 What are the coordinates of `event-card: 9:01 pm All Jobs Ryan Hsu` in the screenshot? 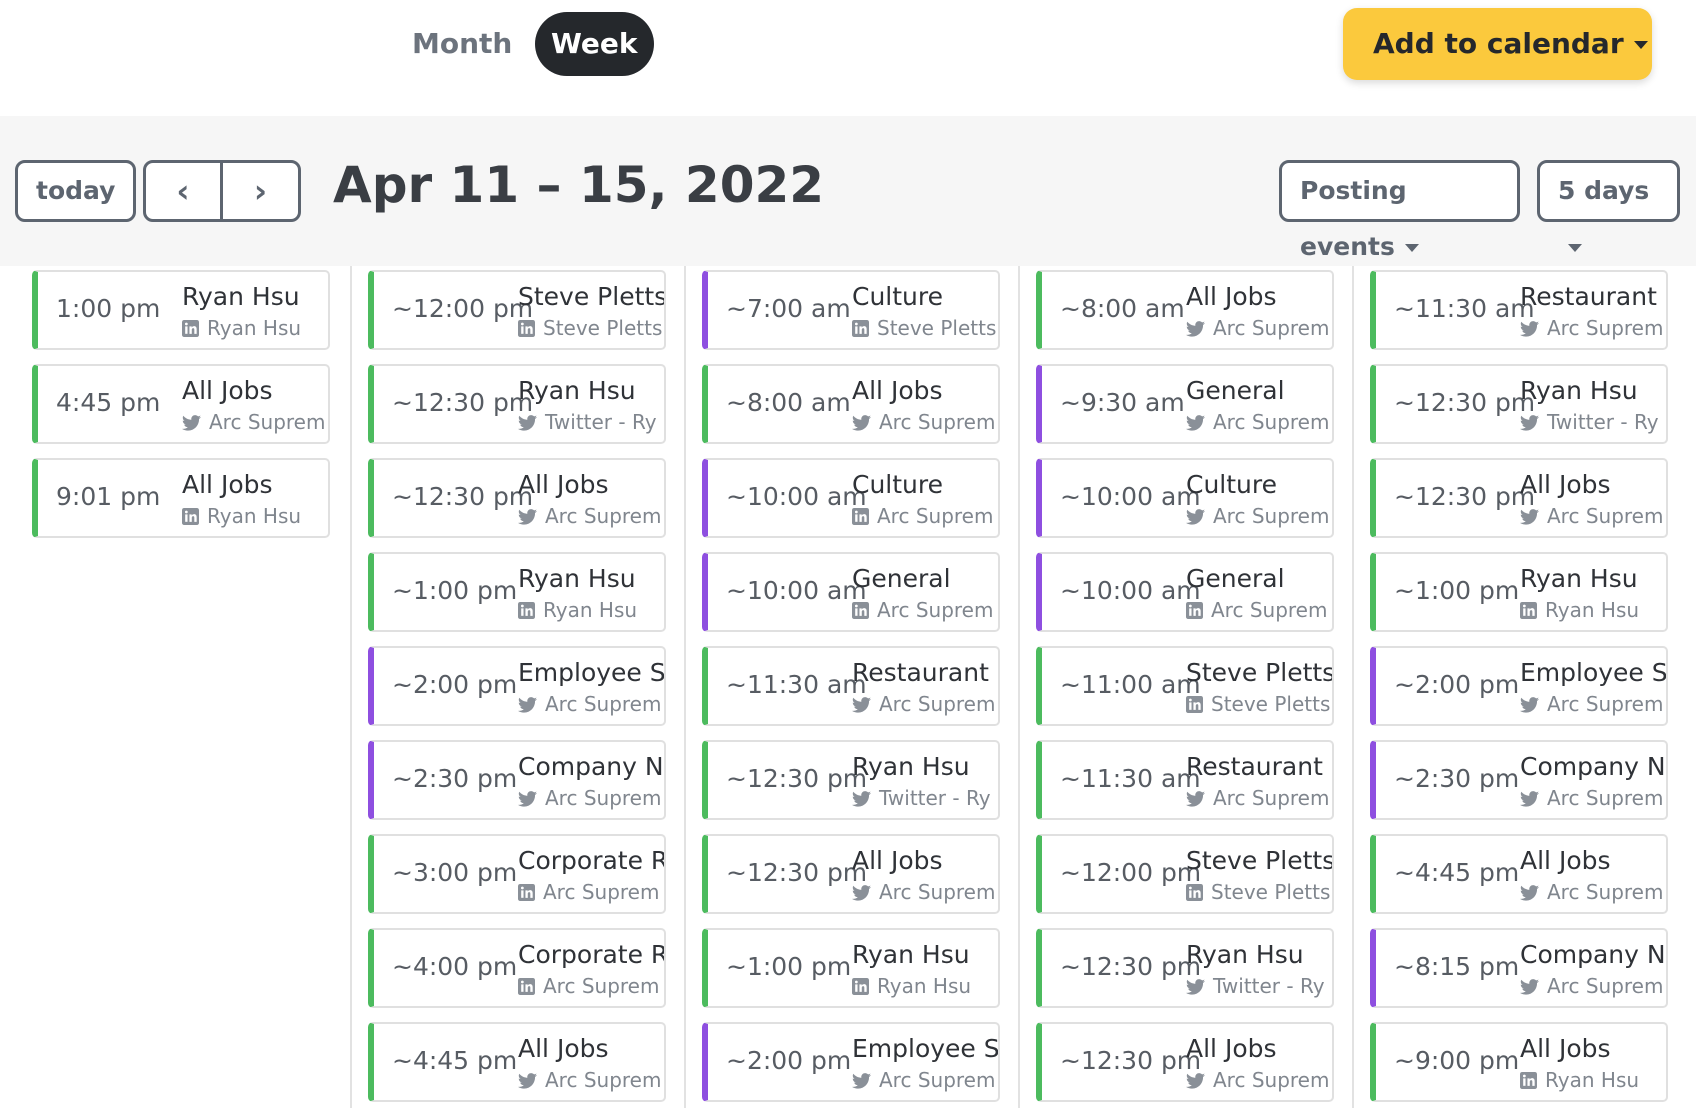 It's located at (181, 498).